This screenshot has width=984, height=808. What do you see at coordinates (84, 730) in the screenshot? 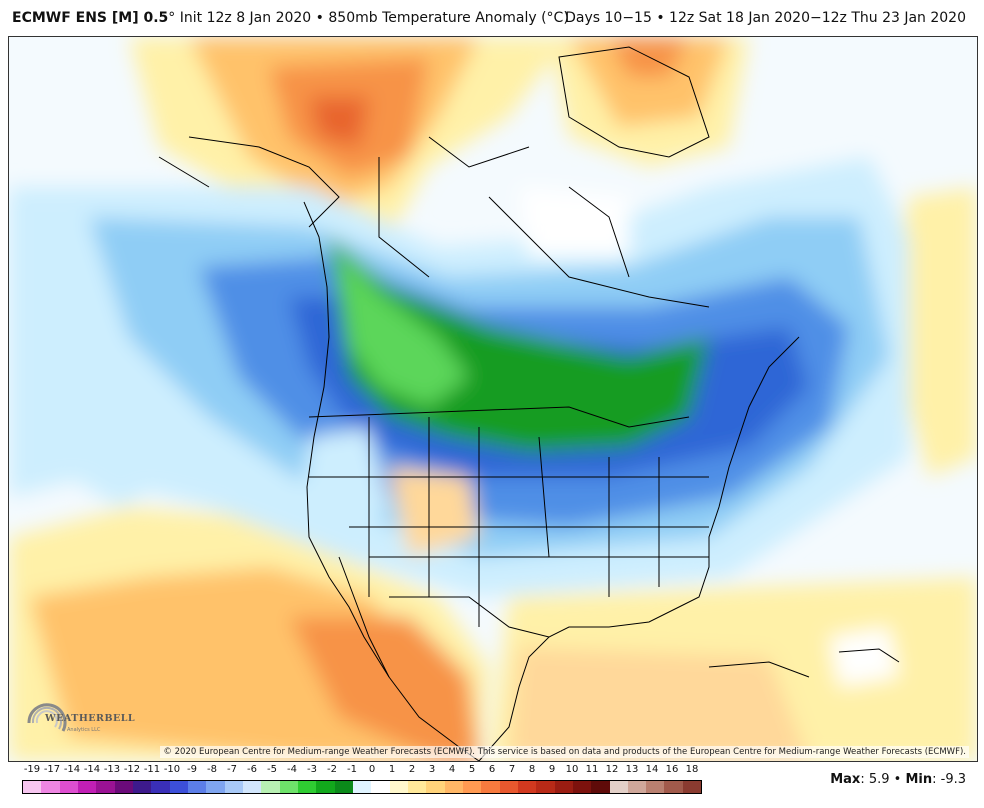
I see `logo-subtext: Analytics LLC` at bounding box center [84, 730].